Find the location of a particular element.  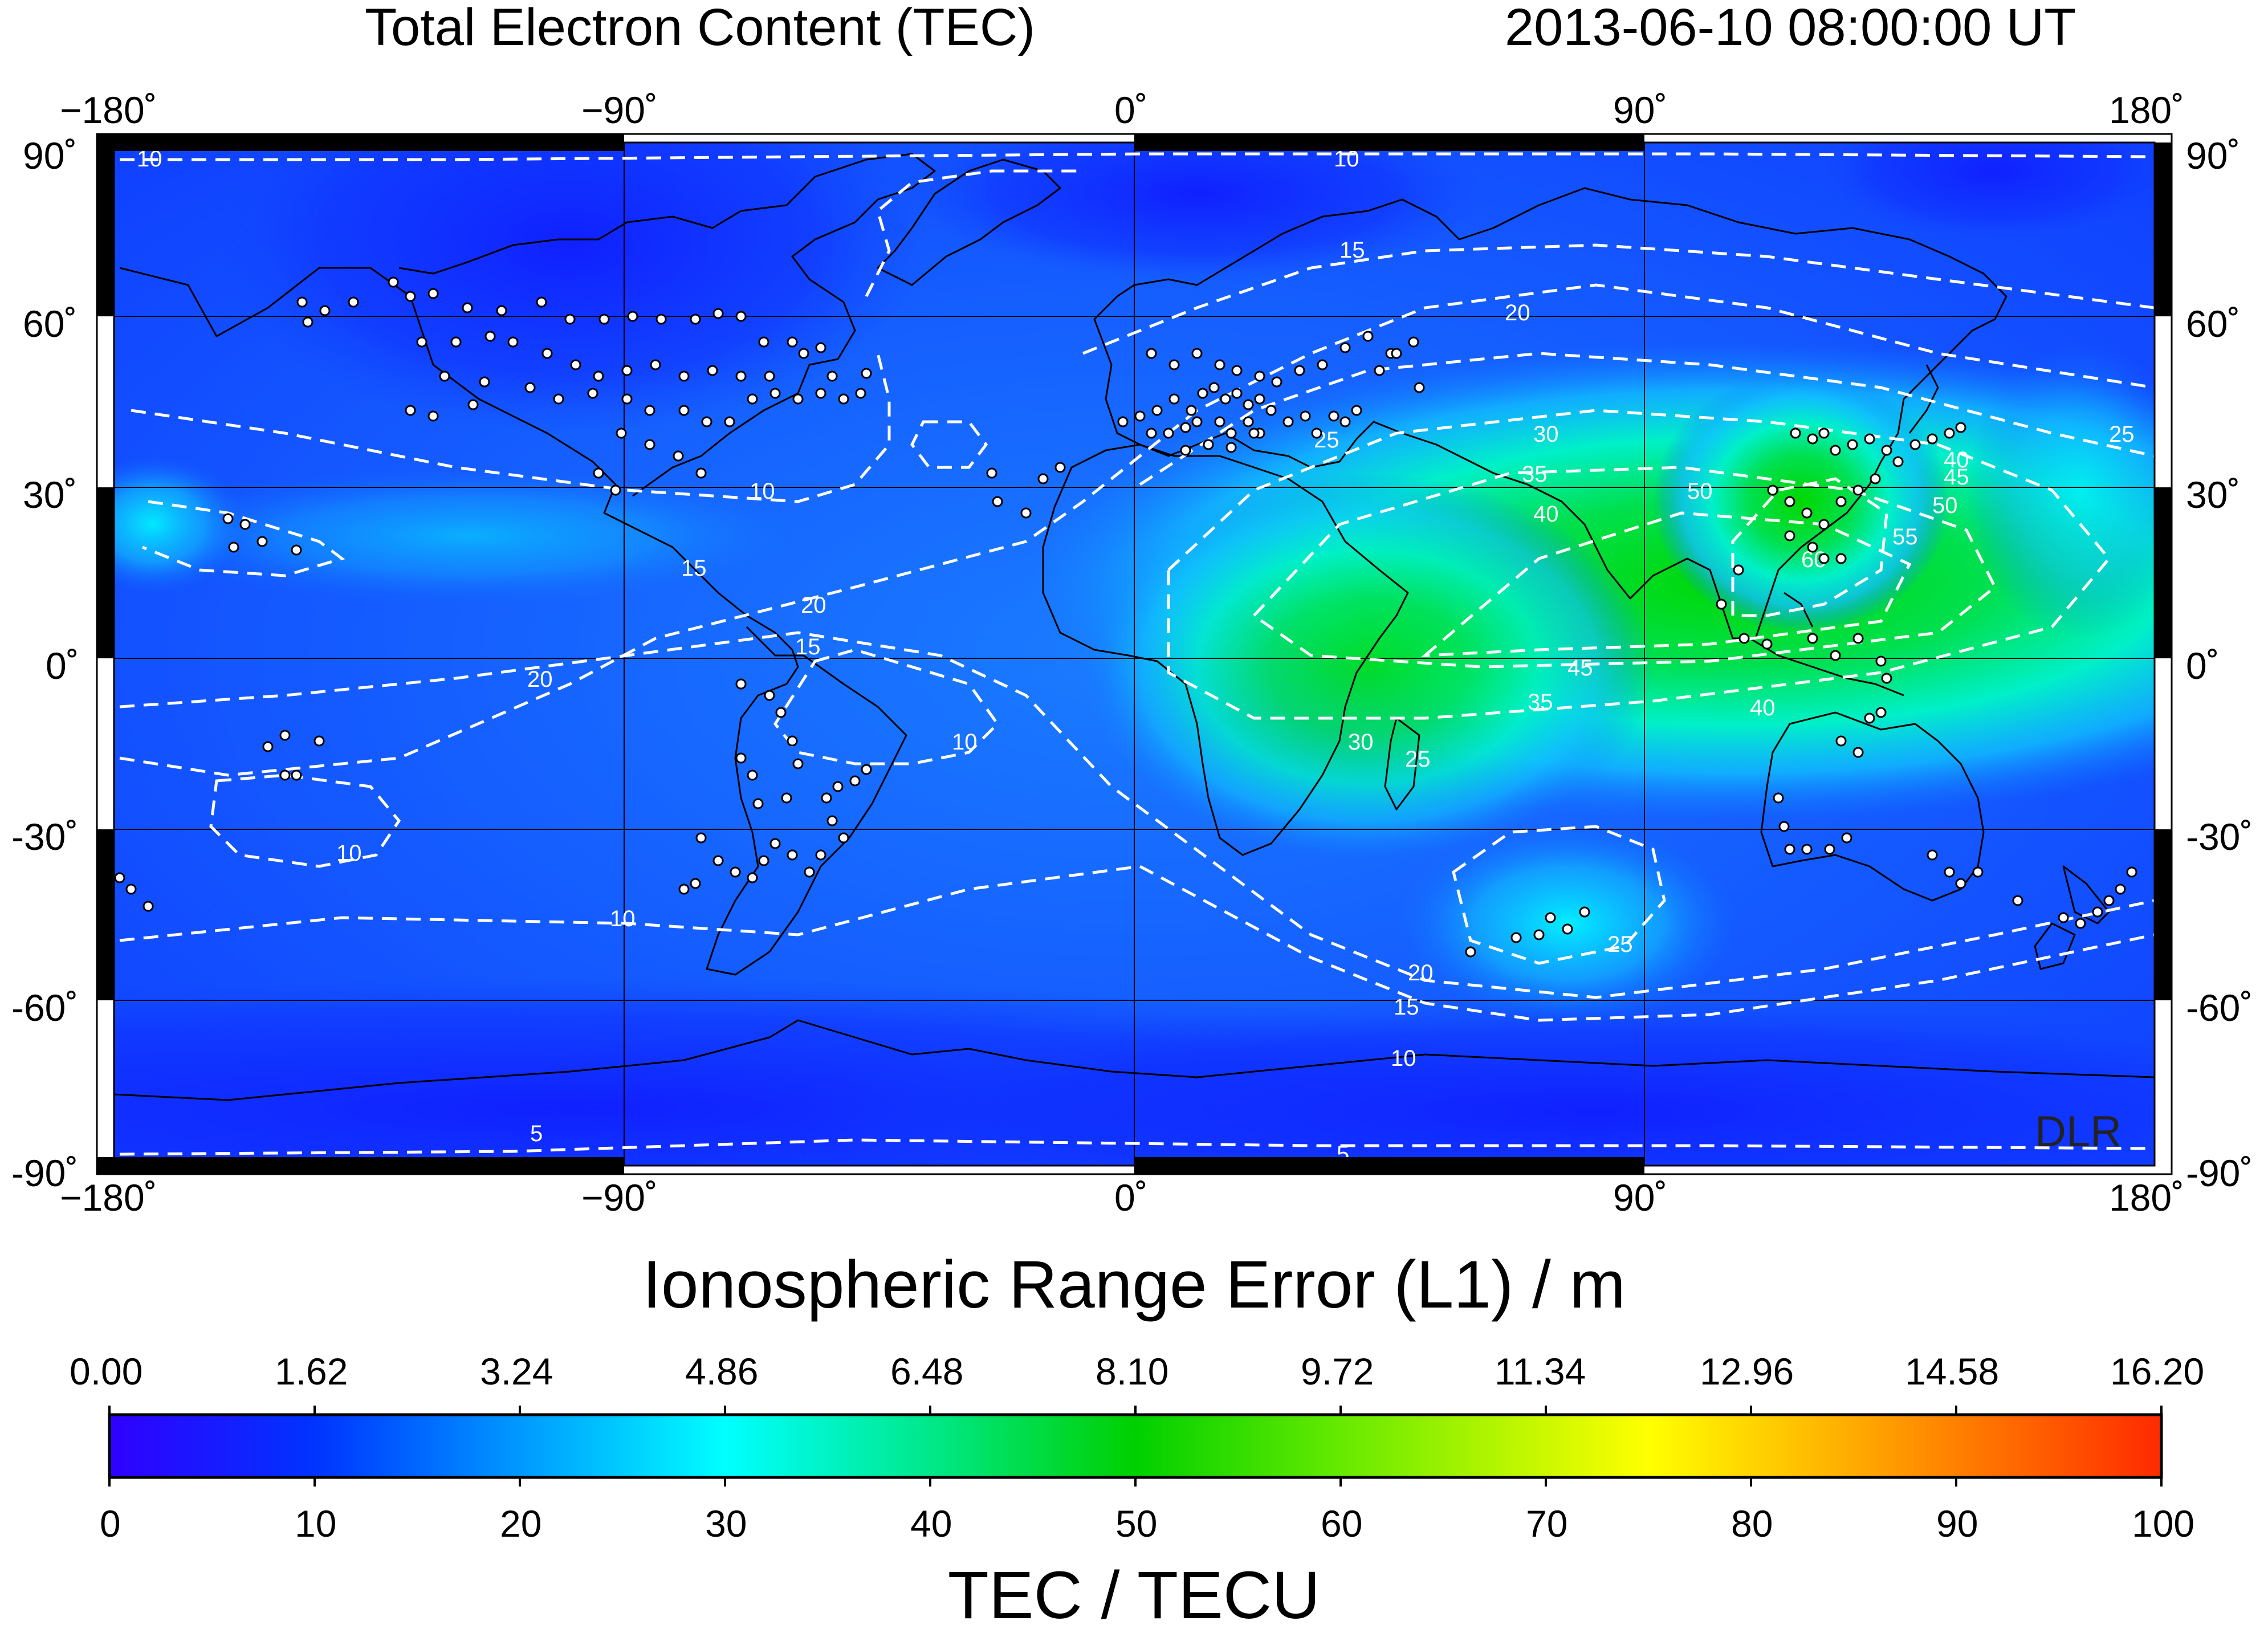

credit-label: DLR is located at coordinates (2078, 1131).